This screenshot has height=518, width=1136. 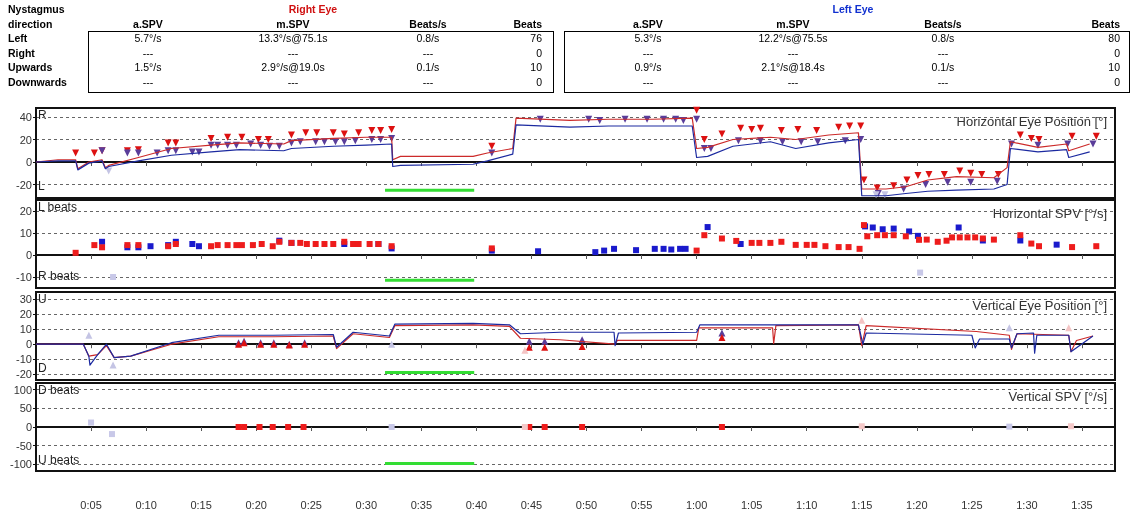 What do you see at coordinates (38, 81) in the screenshot?
I see `text: Downwards` at bounding box center [38, 81].